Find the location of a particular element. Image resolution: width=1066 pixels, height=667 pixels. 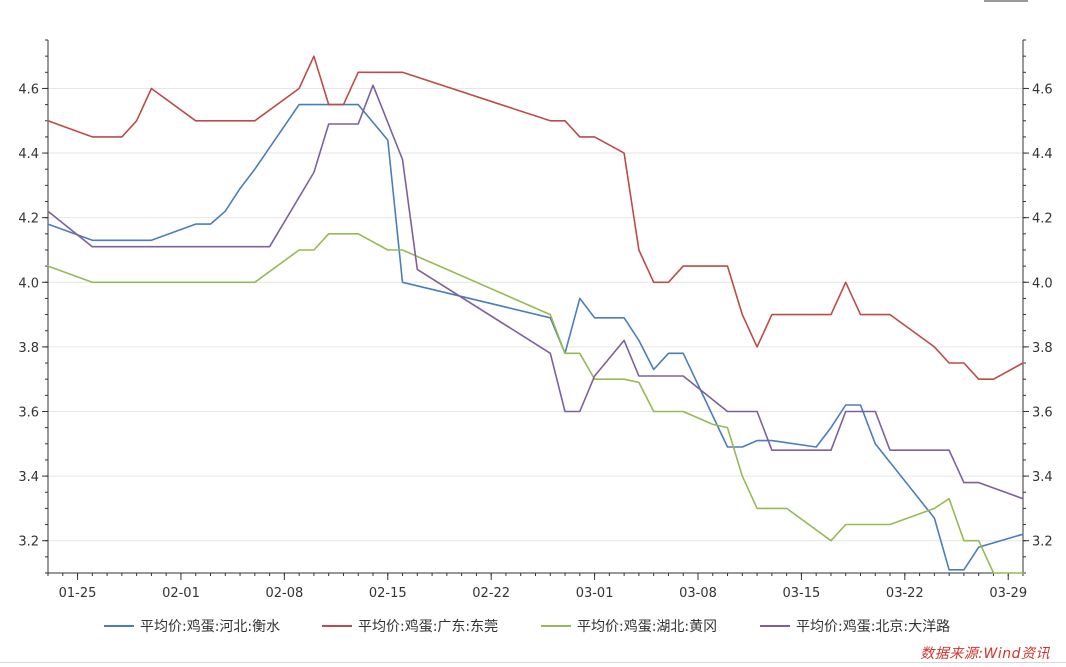

bottom-divider is located at coordinates (533, 662).